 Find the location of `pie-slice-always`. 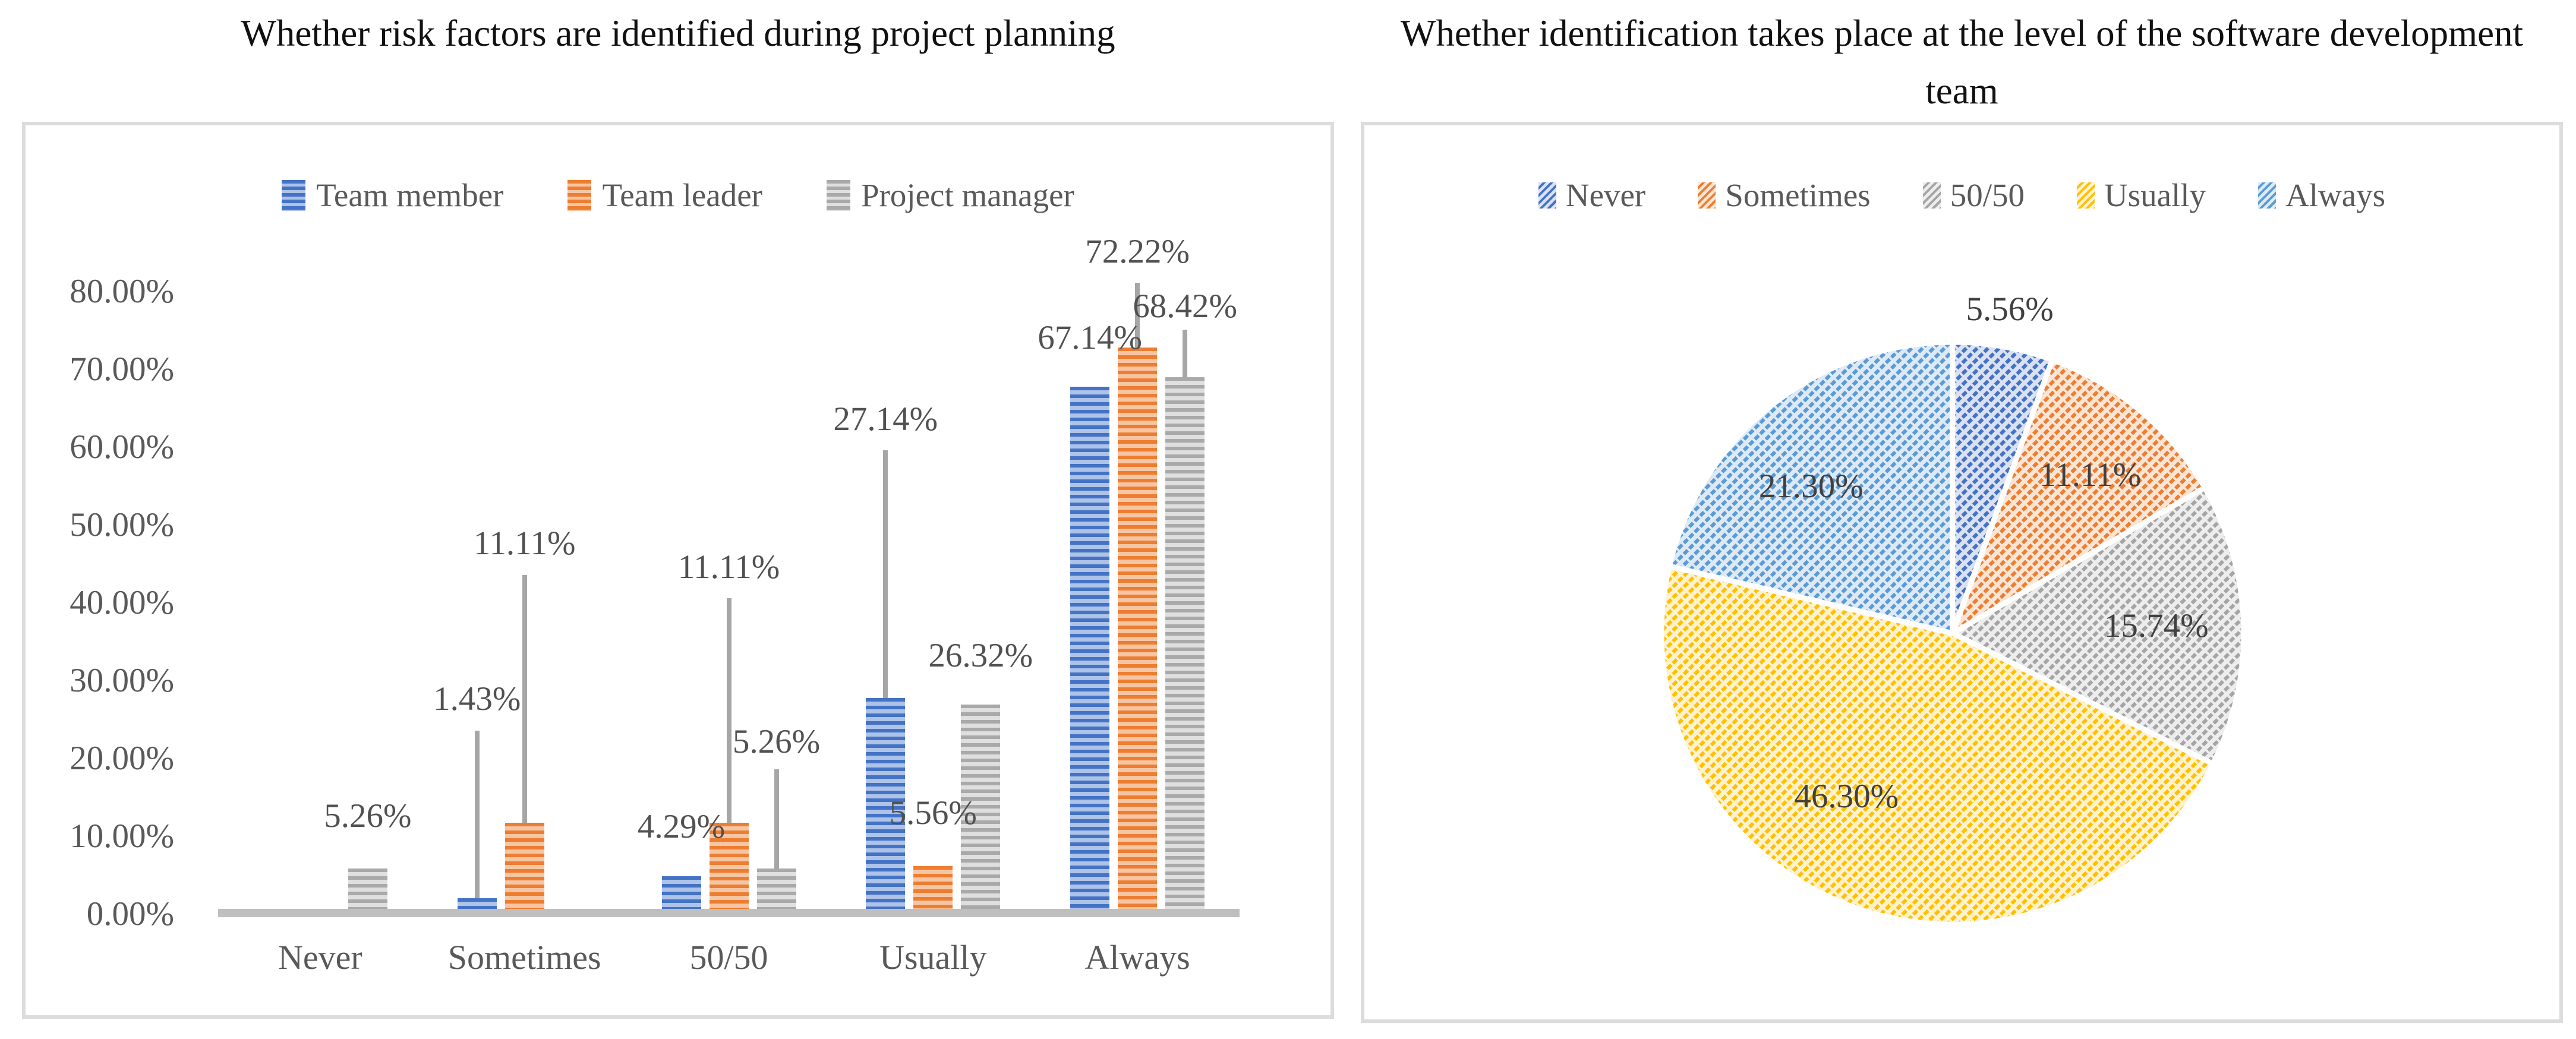

pie-slice-always is located at coordinates (1811, 488).